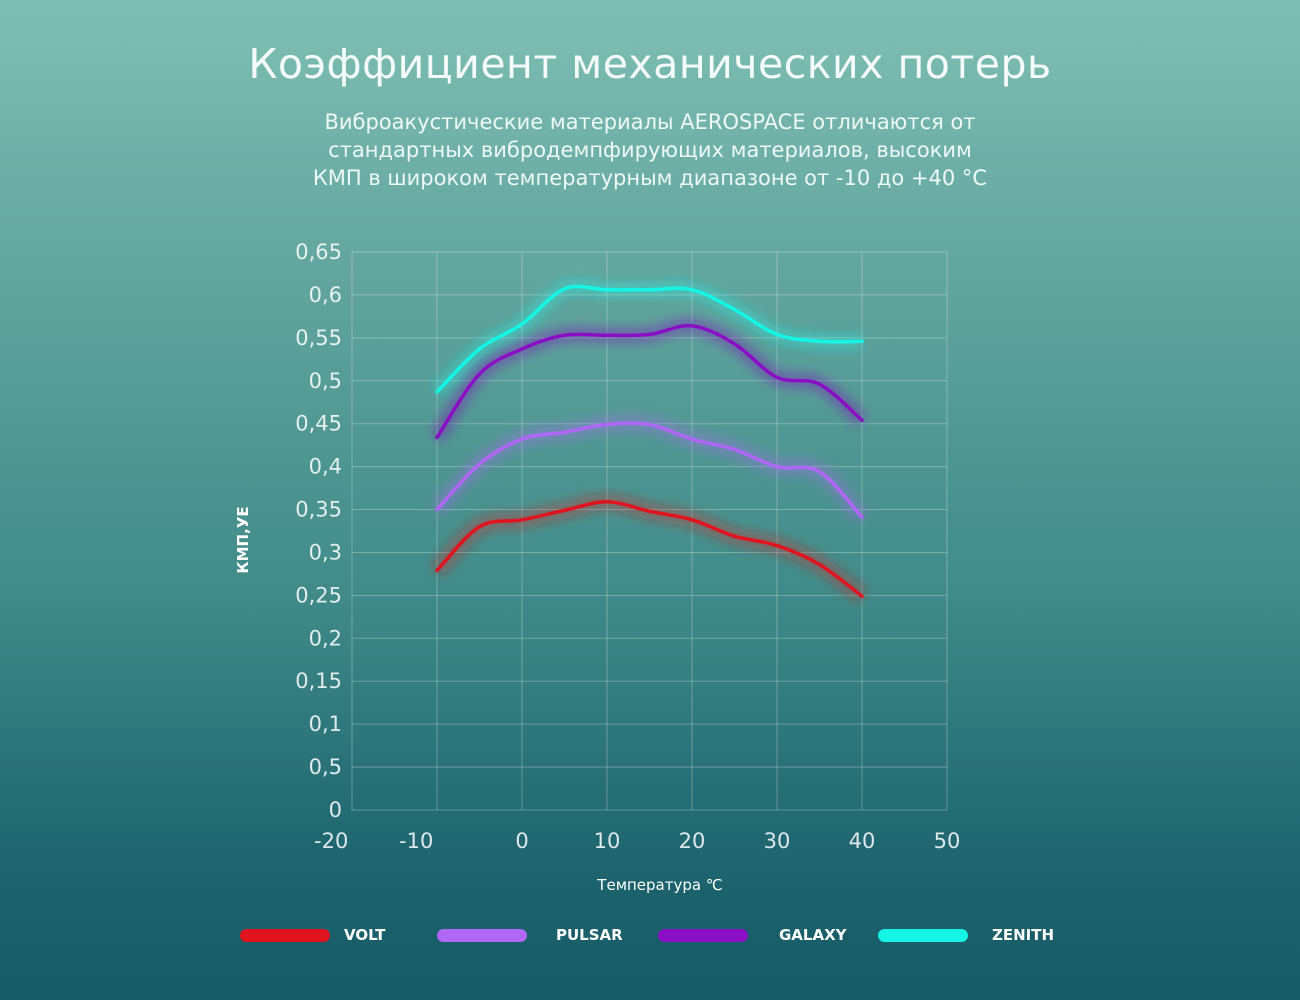  I want to click on y-tick-label: 0,1, so click(325, 724).